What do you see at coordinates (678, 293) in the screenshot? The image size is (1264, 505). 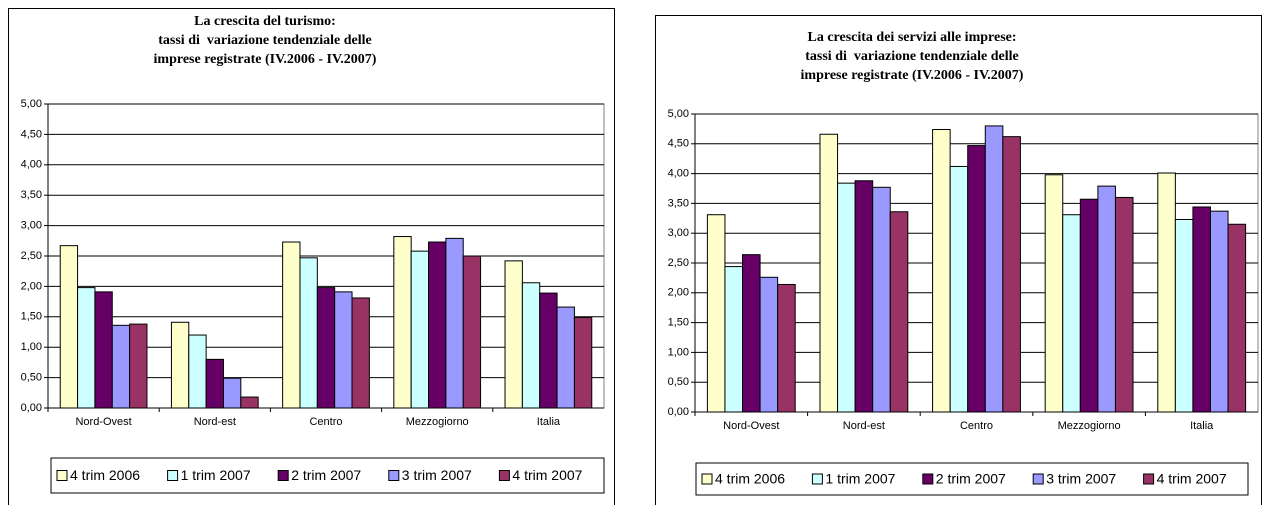 I see `y-tick-label: 2,00` at bounding box center [678, 293].